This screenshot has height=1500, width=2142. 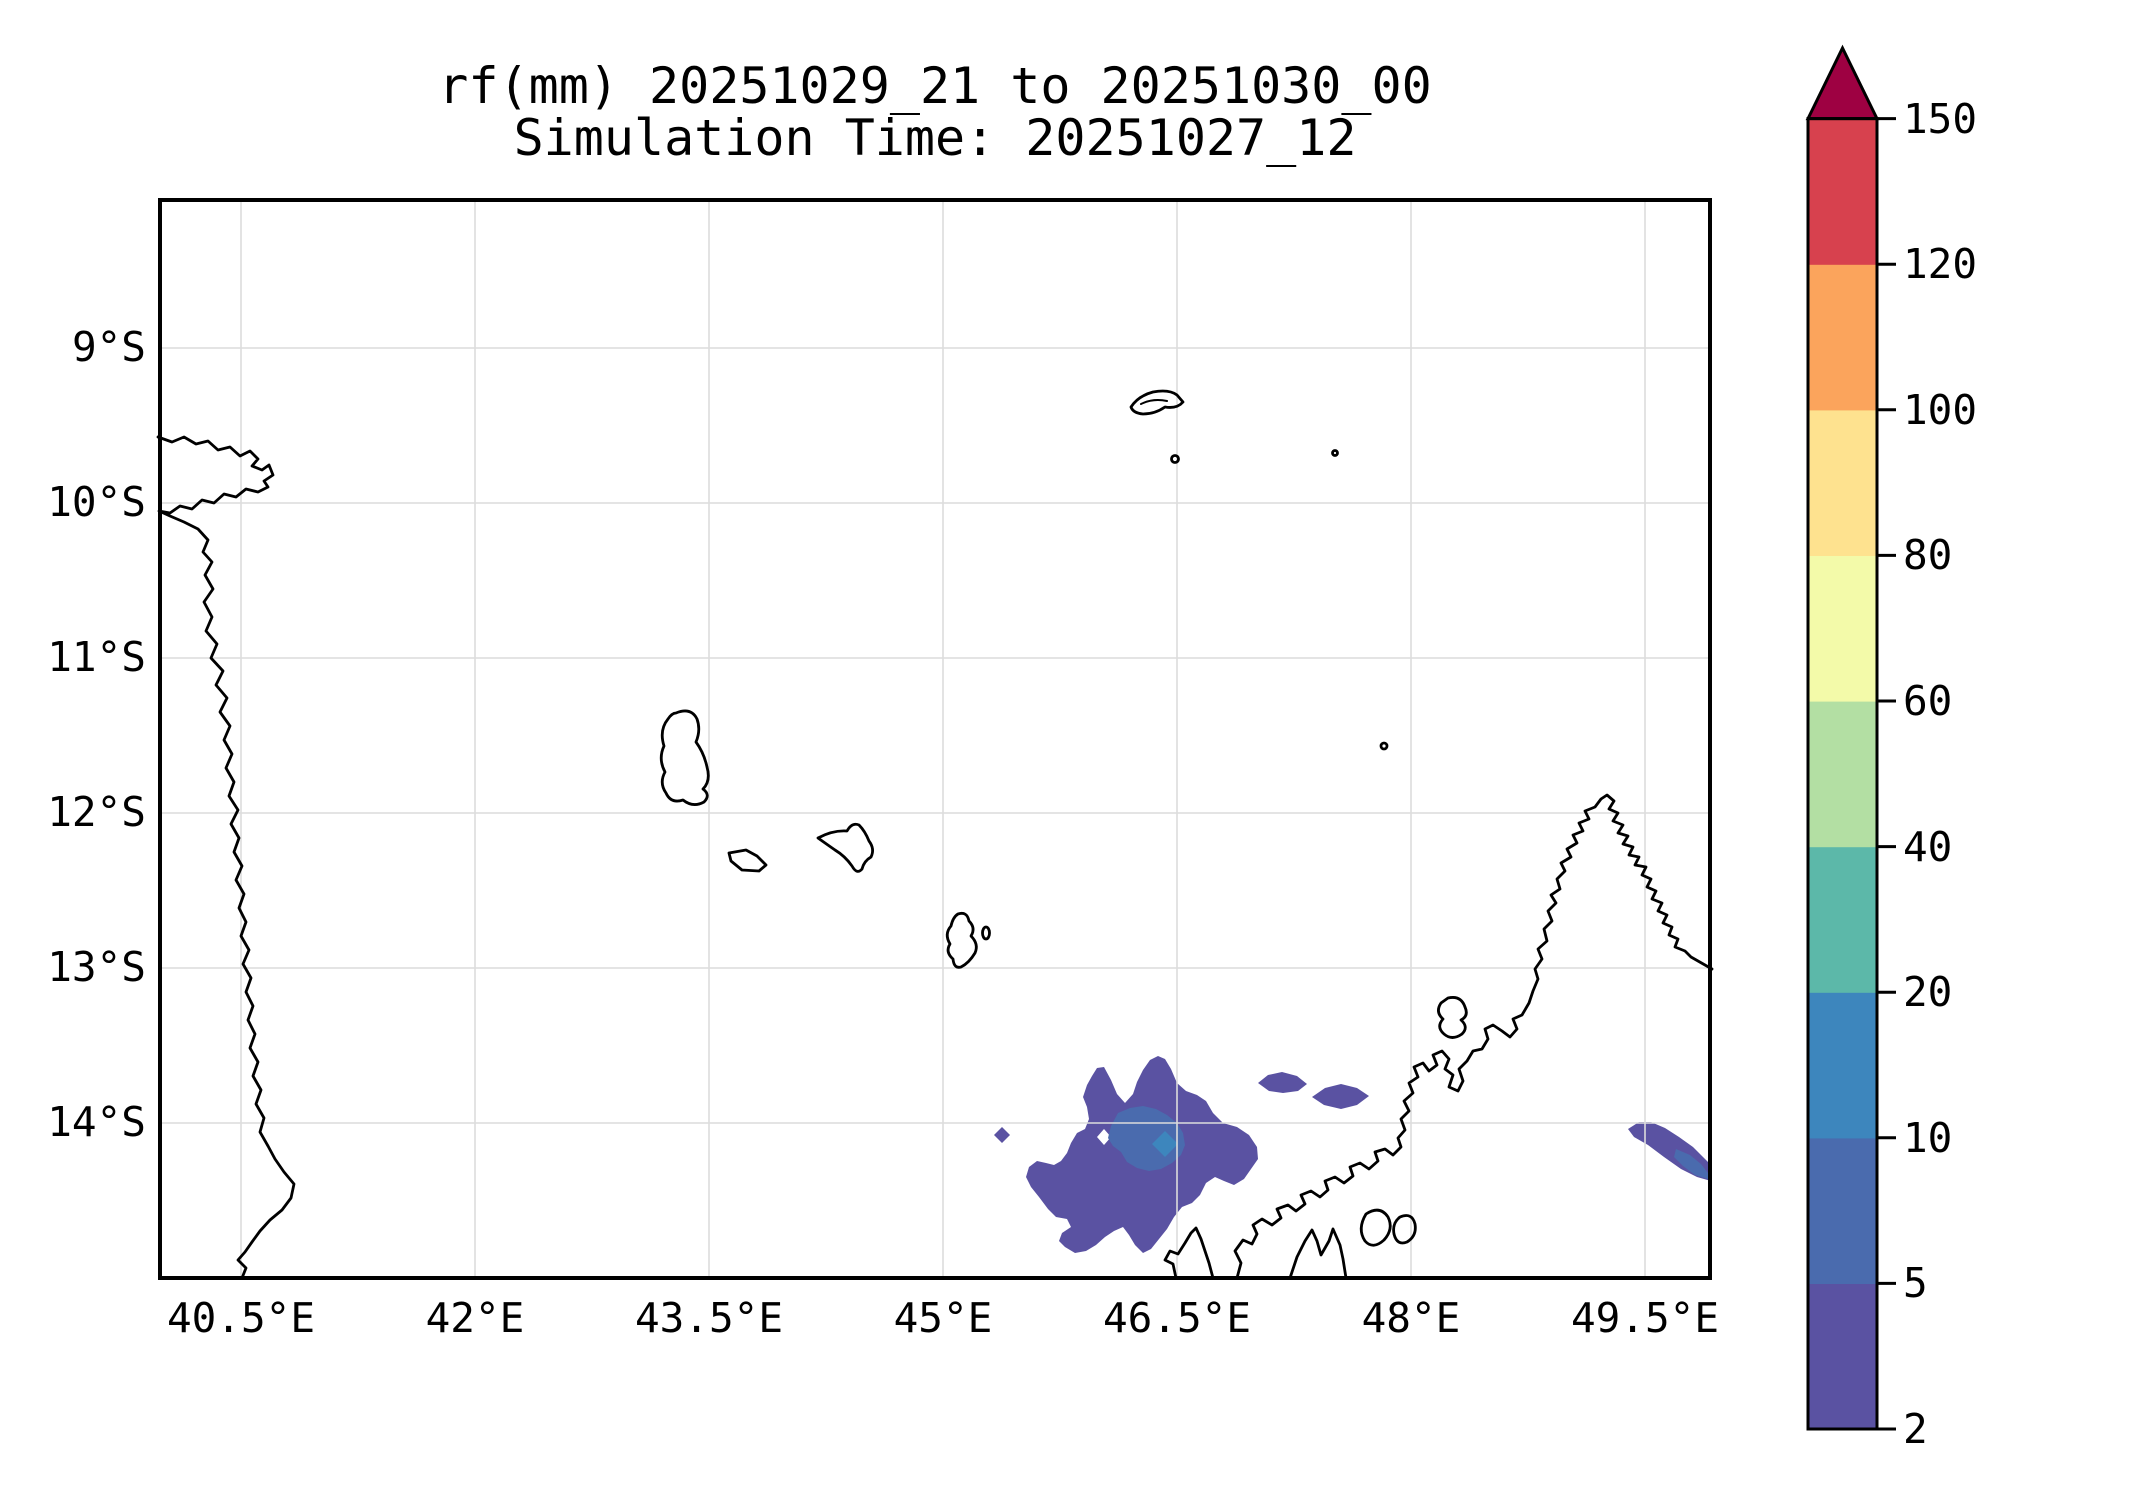 What do you see at coordinates (1154, 402) in the screenshot?
I see `island-aldabra-lagoon` at bounding box center [1154, 402].